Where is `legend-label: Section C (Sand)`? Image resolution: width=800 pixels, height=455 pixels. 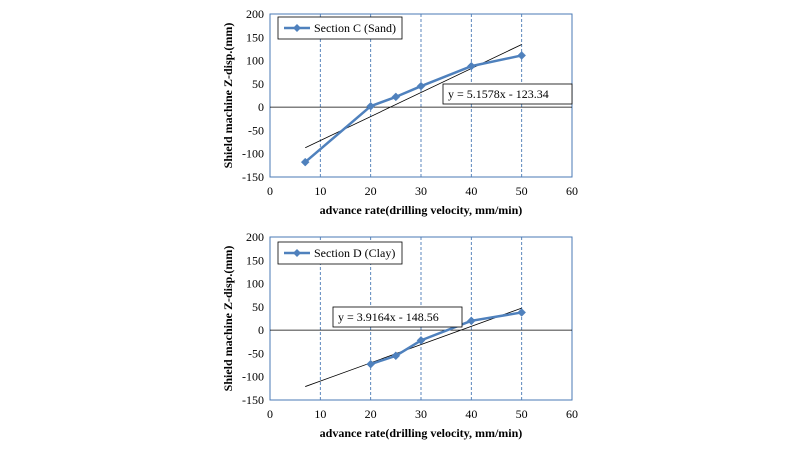 legend-label: Section C (Sand) is located at coordinates (355, 28).